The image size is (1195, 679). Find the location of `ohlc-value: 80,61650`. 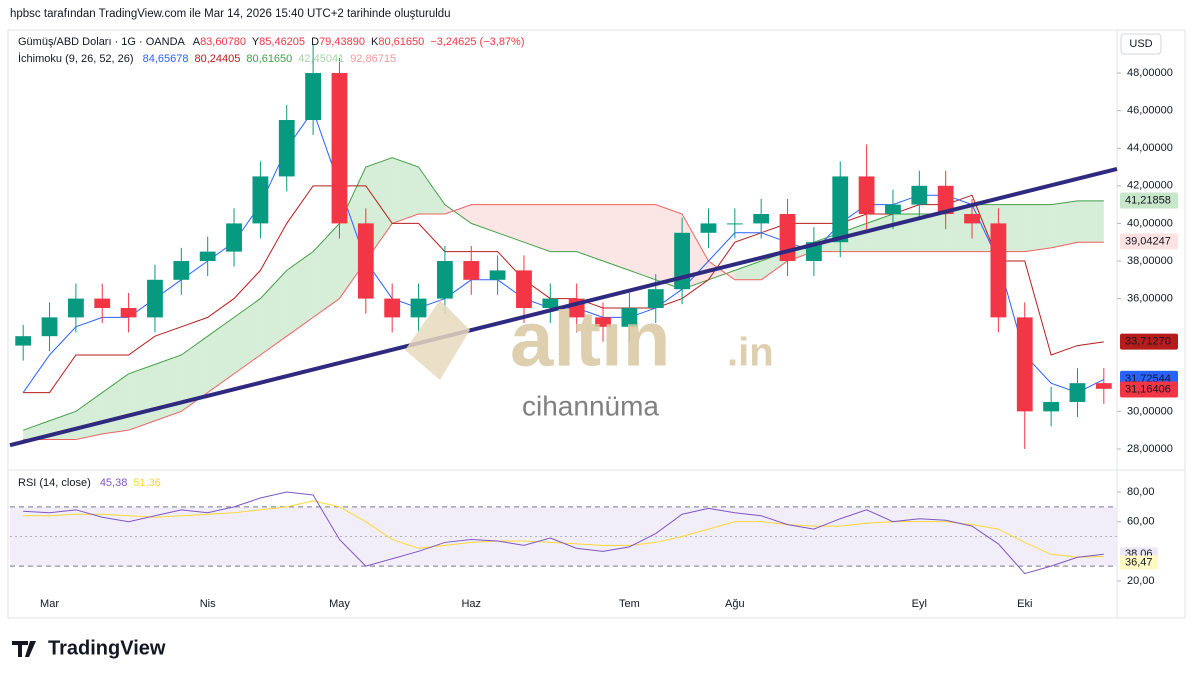

ohlc-value: 80,61650 is located at coordinates (401, 42).